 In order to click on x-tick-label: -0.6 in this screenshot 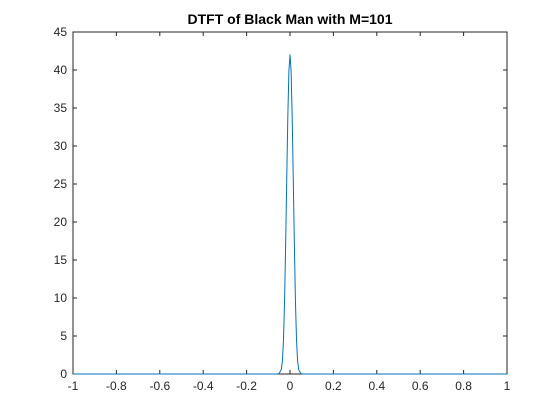, I will do `click(159, 386)`.